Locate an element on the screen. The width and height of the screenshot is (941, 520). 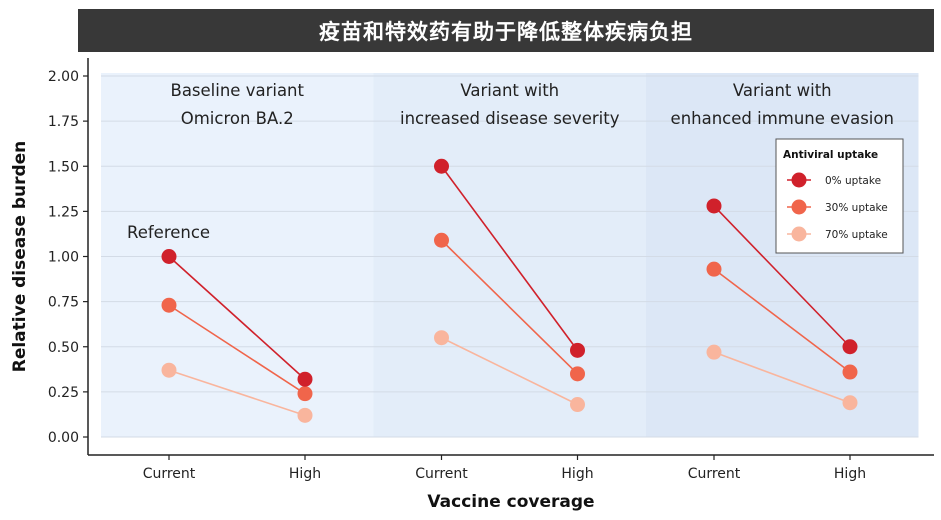
y-tick-label: 1.50 is located at coordinates (63, 167).